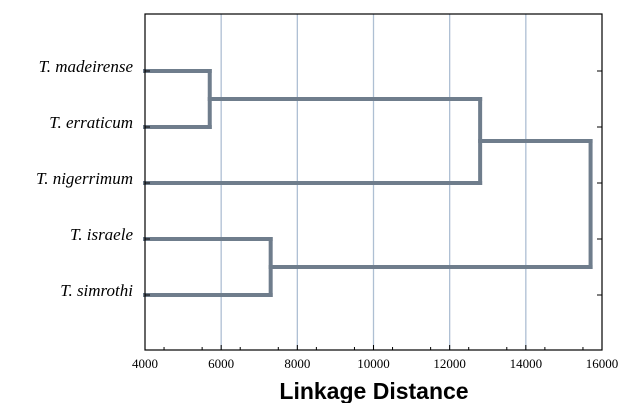  What do you see at coordinates (526, 363) in the screenshot?
I see `x-tick-label: 14000` at bounding box center [526, 363].